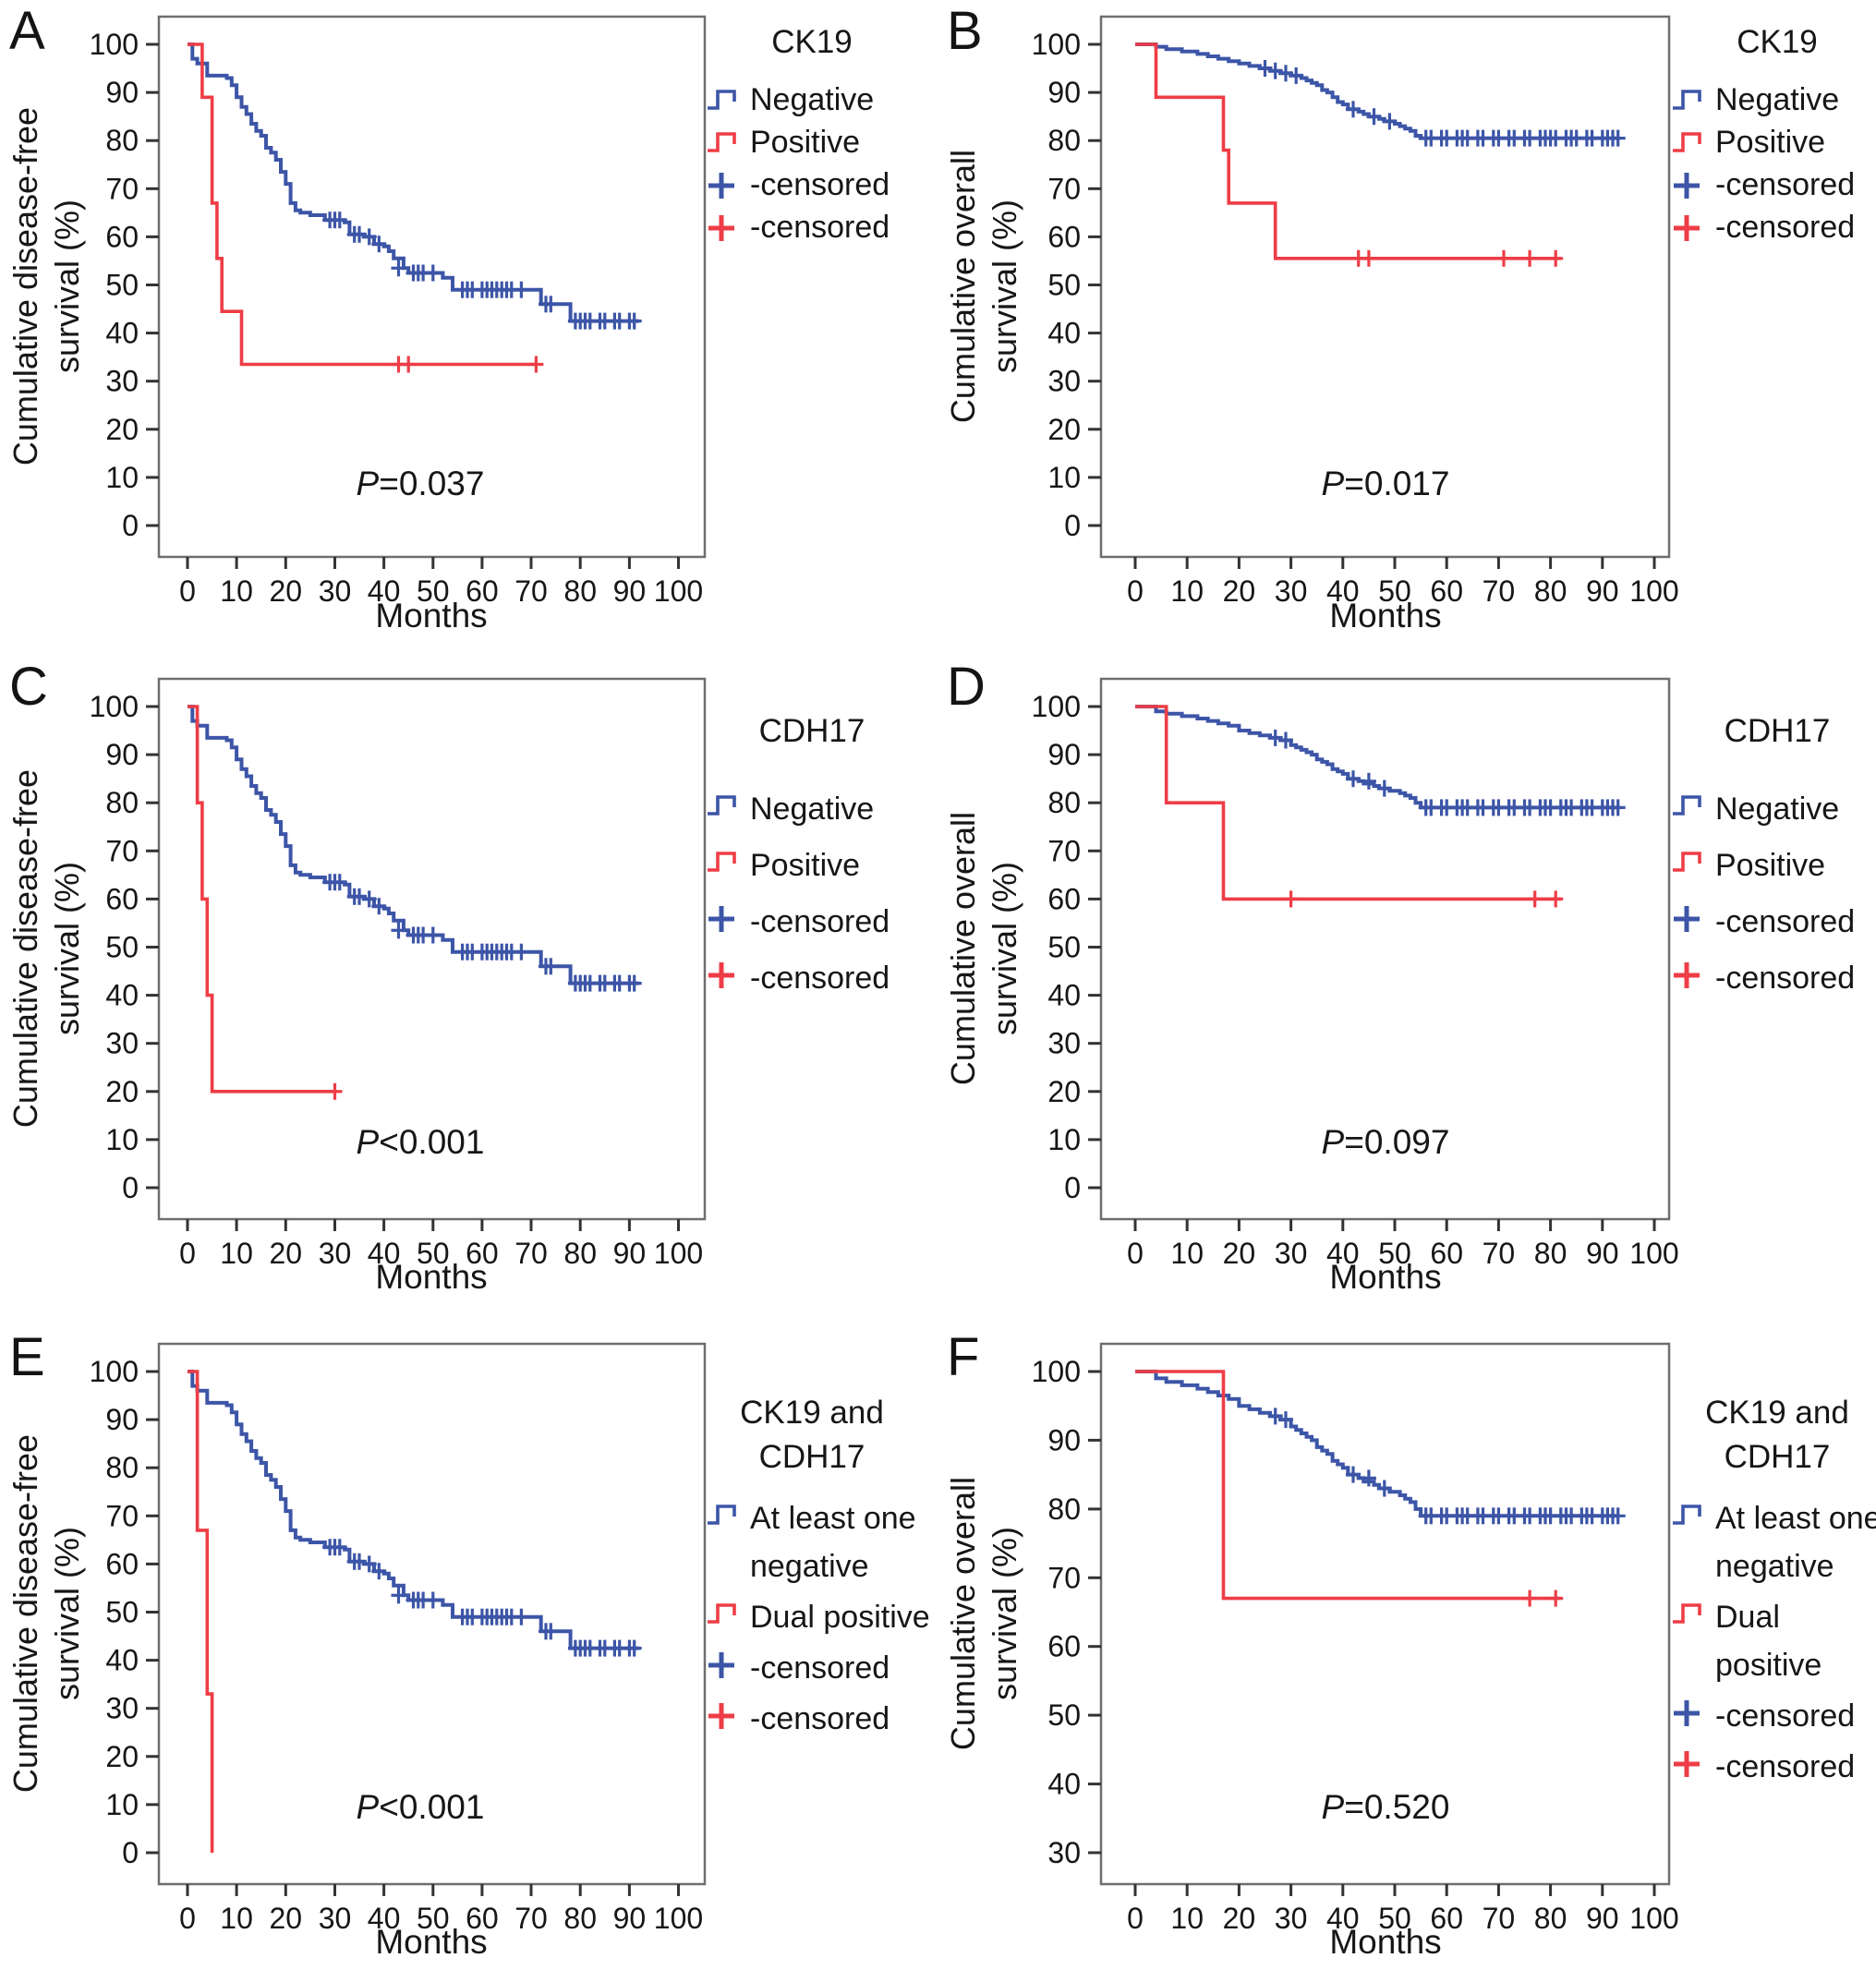 Image resolution: width=1876 pixels, height=1970 pixels. I want to click on p-value: P=0.037, so click(420, 483).